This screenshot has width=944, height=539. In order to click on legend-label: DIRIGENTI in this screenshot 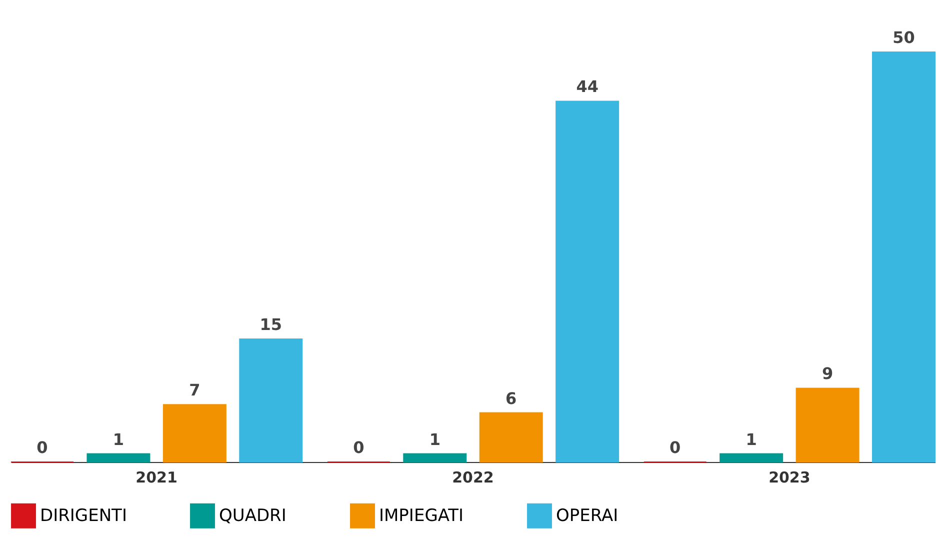, I will do `click(83, 516)`.